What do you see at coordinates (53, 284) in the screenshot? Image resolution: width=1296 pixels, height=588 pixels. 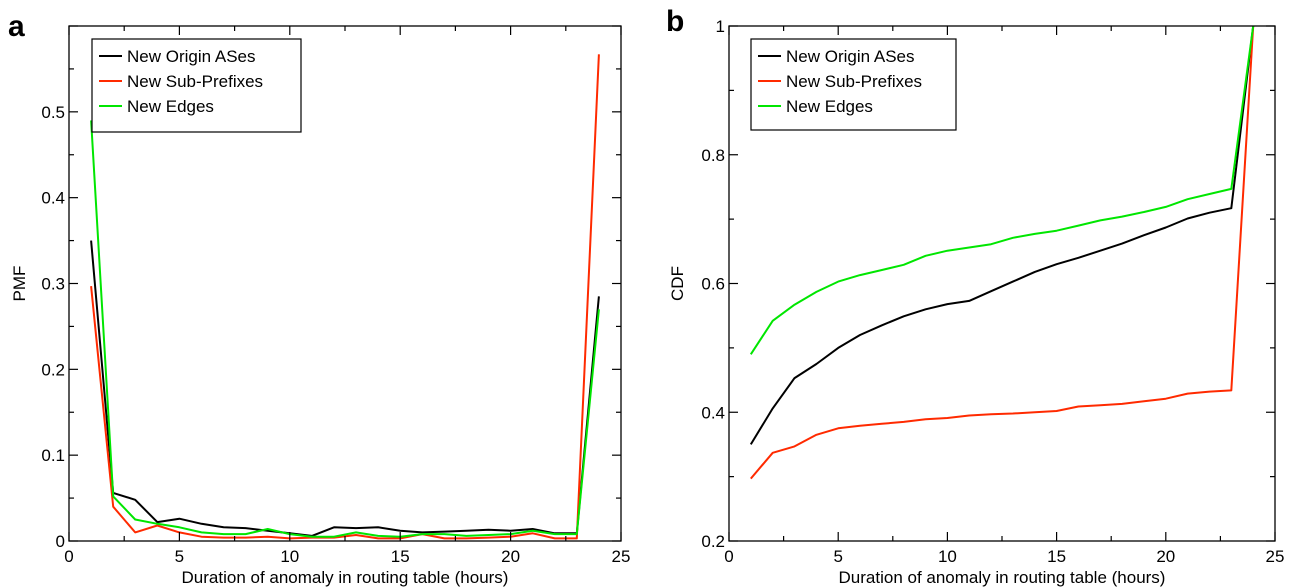 I see `y-tick-label: 0.3` at bounding box center [53, 284].